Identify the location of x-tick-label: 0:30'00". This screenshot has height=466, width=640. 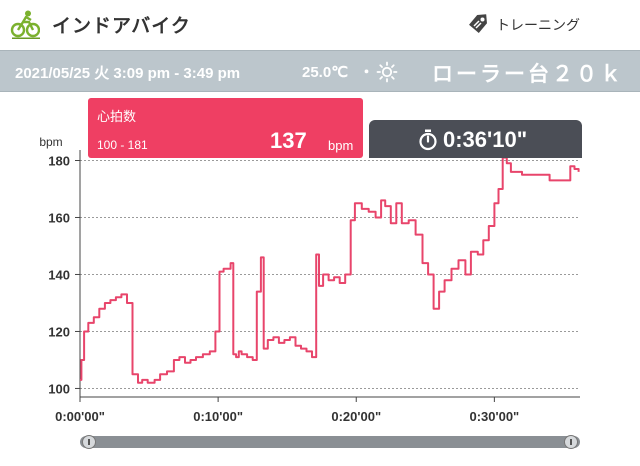
(494, 416).